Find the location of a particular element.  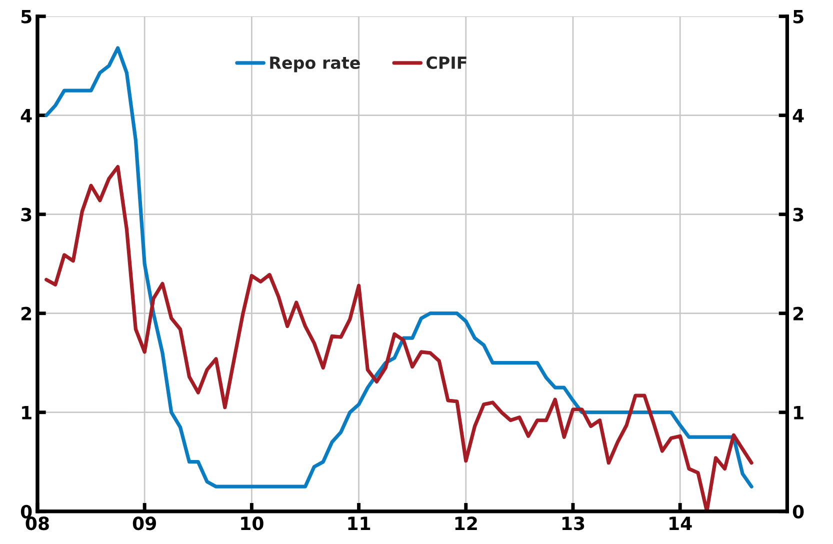

y-tick-label: 5 is located at coordinates (26, 17).